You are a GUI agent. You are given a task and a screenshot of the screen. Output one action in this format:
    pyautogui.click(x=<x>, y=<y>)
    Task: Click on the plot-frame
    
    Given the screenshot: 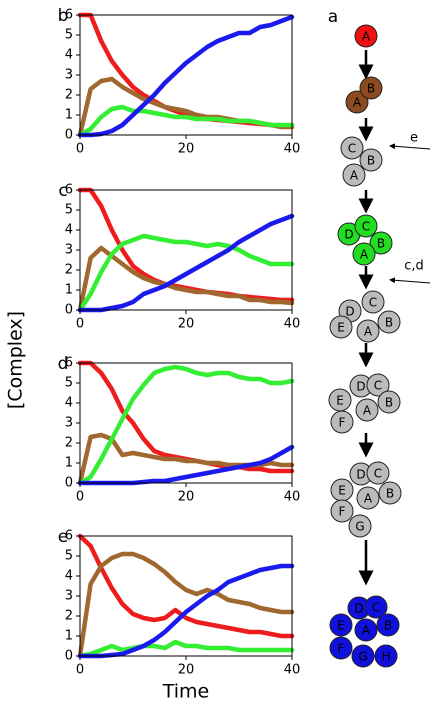 What is the action you would take?
    pyautogui.click(x=186, y=596)
    